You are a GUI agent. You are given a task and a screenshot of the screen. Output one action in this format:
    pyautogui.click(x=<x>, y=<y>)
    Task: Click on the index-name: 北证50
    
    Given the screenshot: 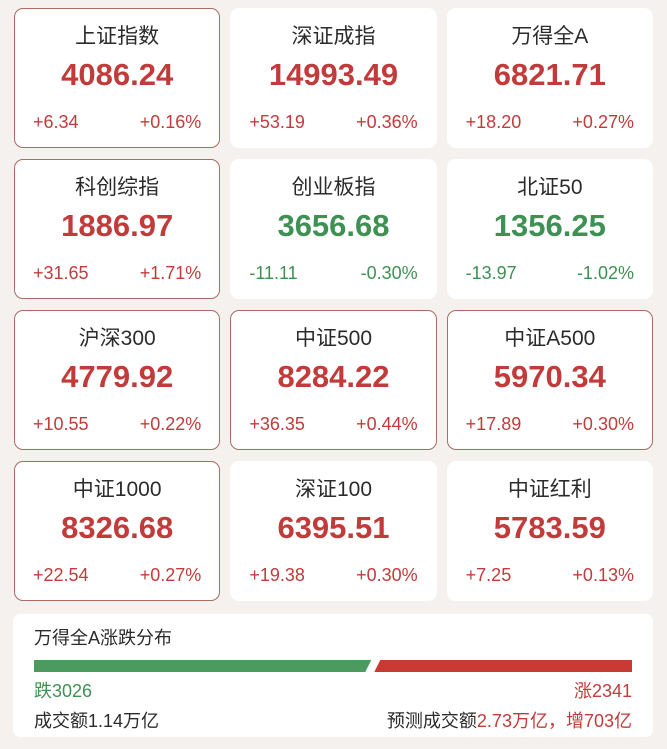 What is the action you would take?
    pyautogui.click(x=550, y=187)
    